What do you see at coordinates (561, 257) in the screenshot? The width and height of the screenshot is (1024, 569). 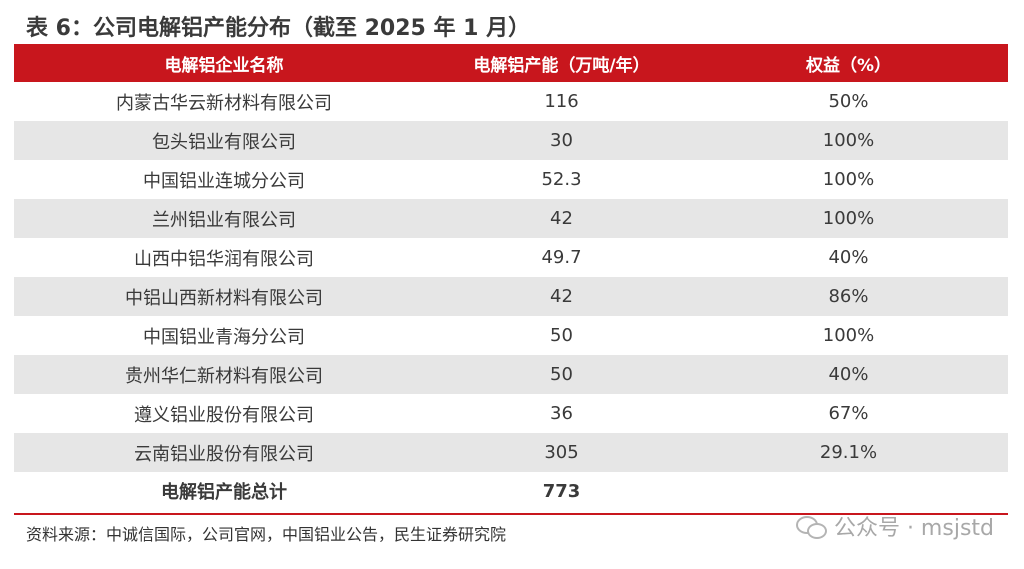 I see `cell-capacity: 49.7` at bounding box center [561, 257].